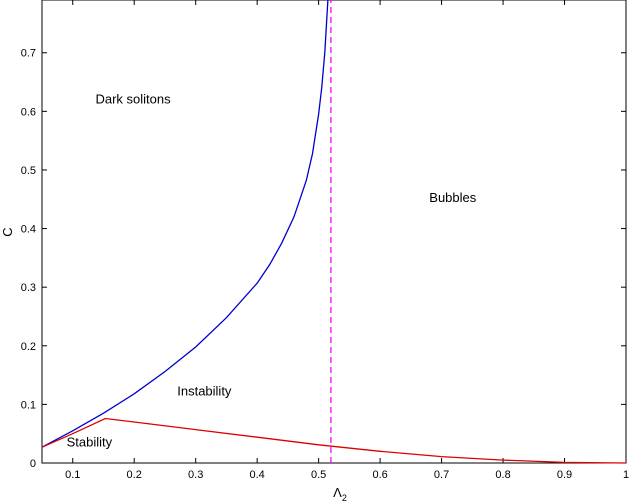 The width and height of the screenshot is (630, 501). What do you see at coordinates (28, 171) in the screenshot?
I see `y-tick-label: 0.5` at bounding box center [28, 171].